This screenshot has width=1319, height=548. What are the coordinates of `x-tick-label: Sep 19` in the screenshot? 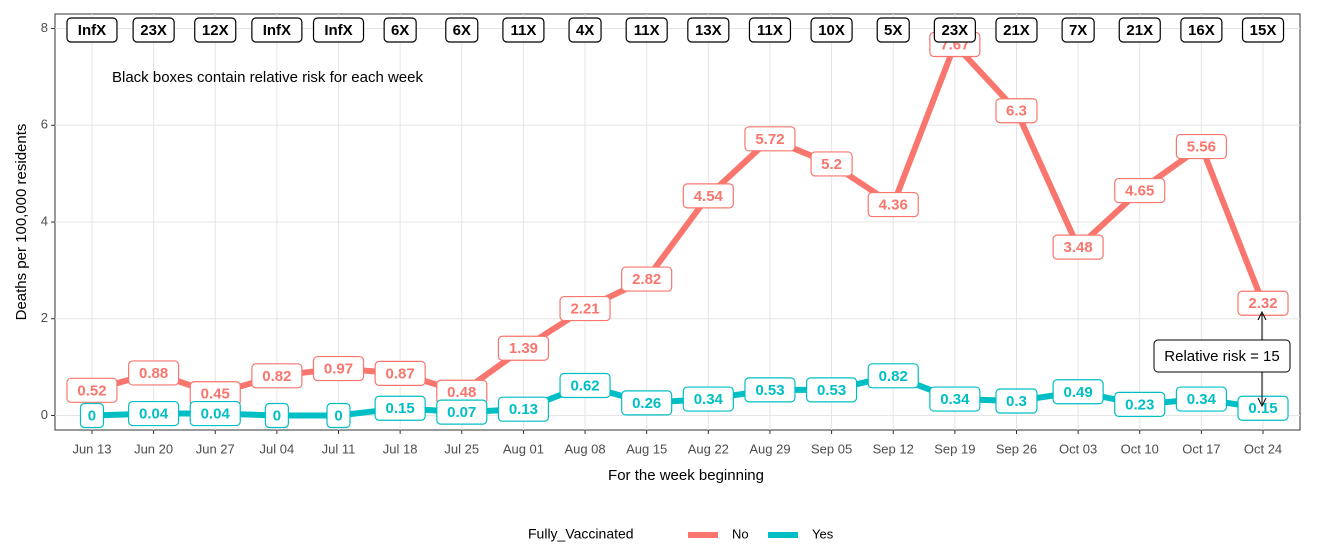 It's located at (954, 448).